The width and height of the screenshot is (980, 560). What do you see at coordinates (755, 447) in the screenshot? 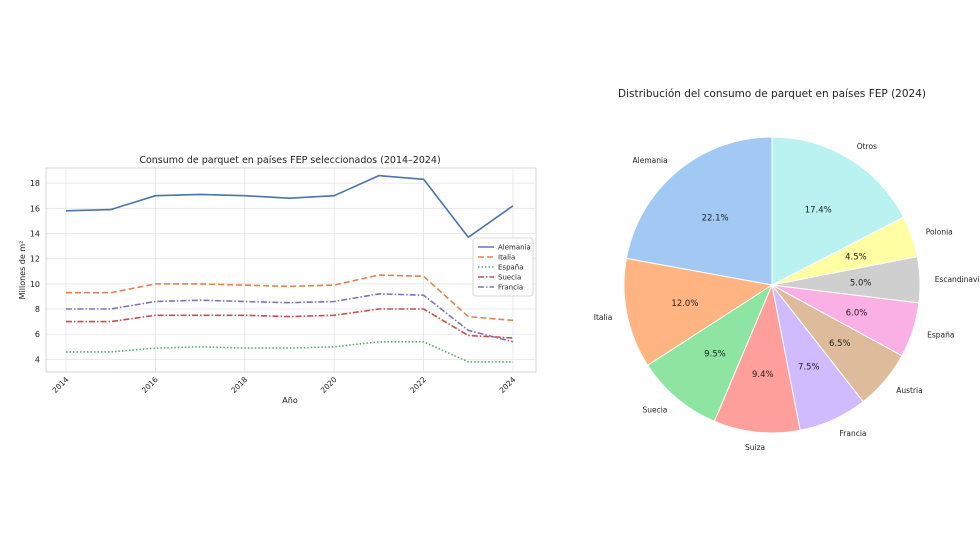
I see `pie-category-label: Suiza` at bounding box center [755, 447].